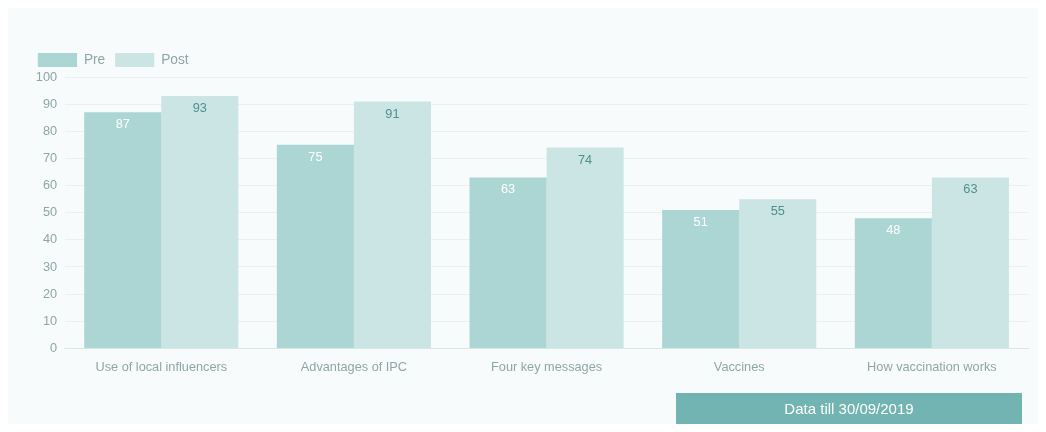 The image size is (1046, 432). Describe the element at coordinates (700, 221) in the screenshot. I see `data-label: 51` at that location.